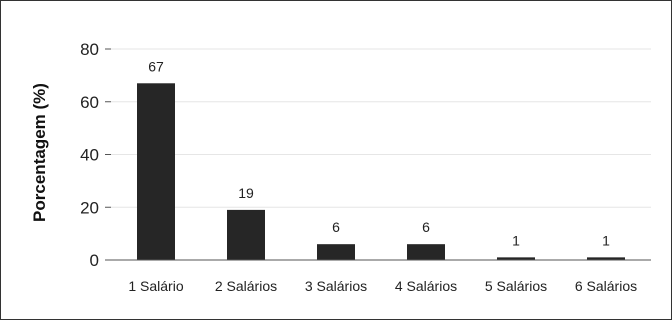 This screenshot has width=672, height=321. Describe the element at coordinates (336, 286) in the screenshot. I see `x-tick-label: 3 Salários` at that location.